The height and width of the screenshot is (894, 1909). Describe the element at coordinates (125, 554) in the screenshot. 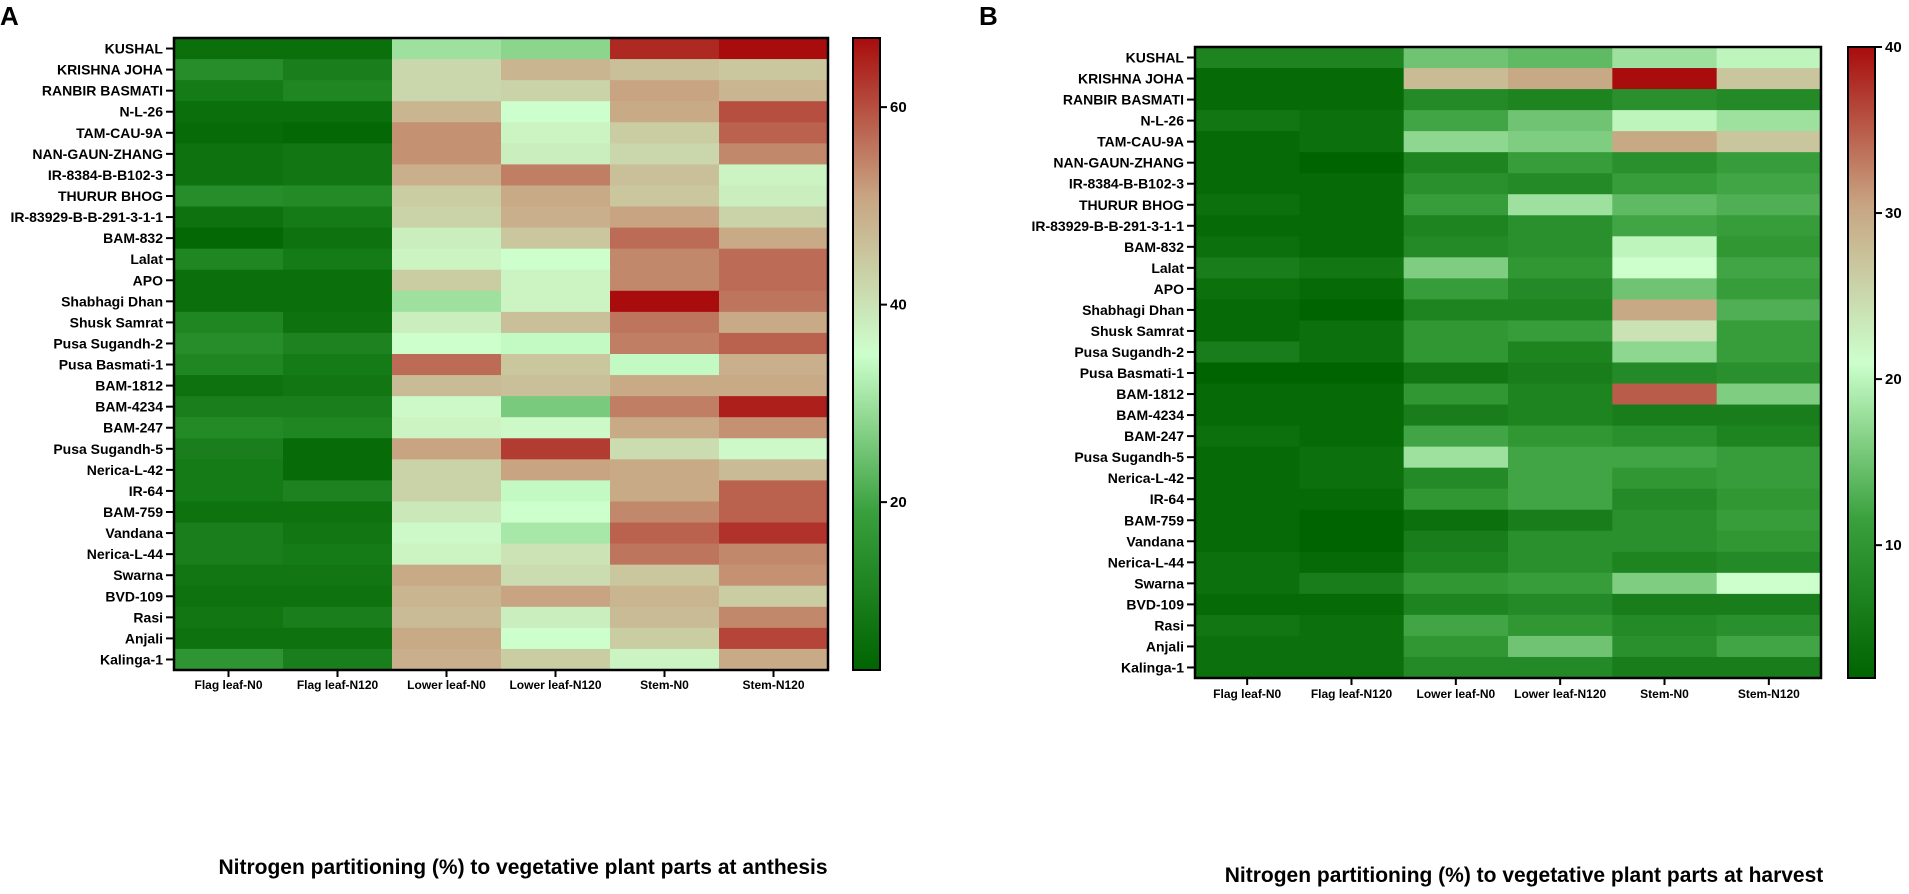

I see `panel-a-row-label: Nerica-L-44` at that location.